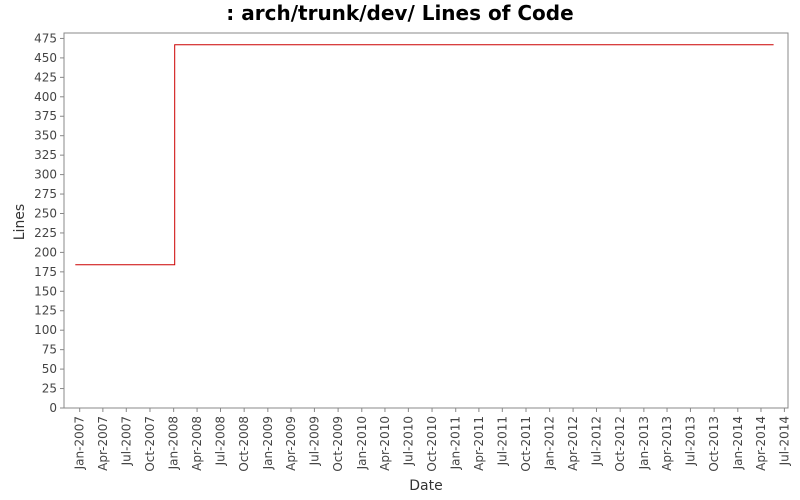 Image resolution: width=800 pixels, height=500 pixels. Describe the element at coordinates (456, 443) in the screenshot. I see `x-tick-label: Jan-2011` at that location.